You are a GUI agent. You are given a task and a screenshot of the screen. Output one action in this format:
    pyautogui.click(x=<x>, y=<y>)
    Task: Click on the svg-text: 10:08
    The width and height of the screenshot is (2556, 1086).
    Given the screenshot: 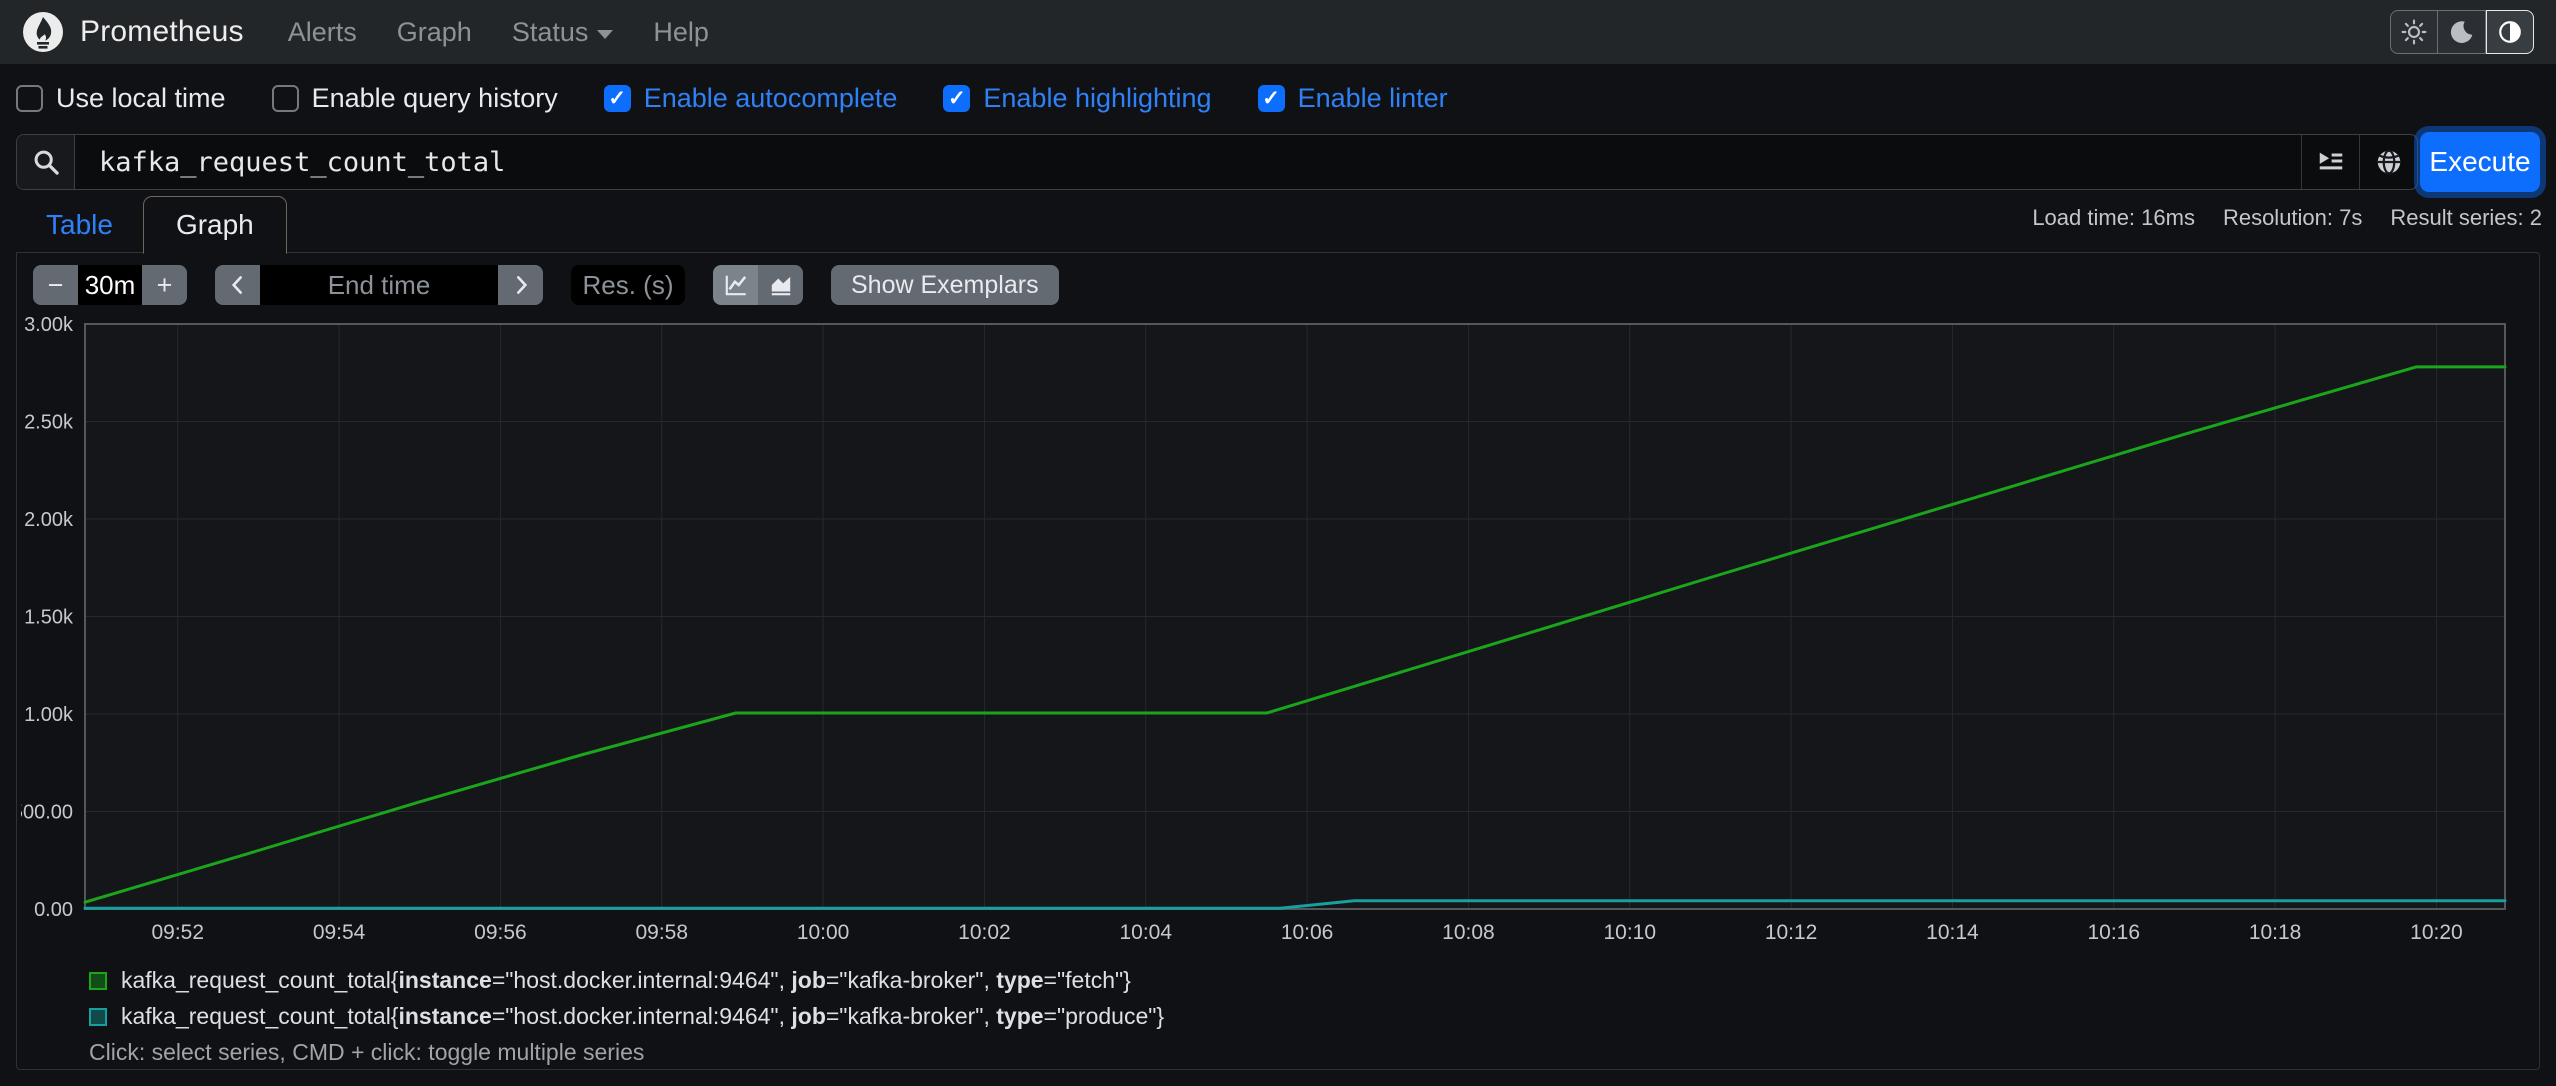 What is the action you would take?
    pyautogui.click(x=1468, y=932)
    